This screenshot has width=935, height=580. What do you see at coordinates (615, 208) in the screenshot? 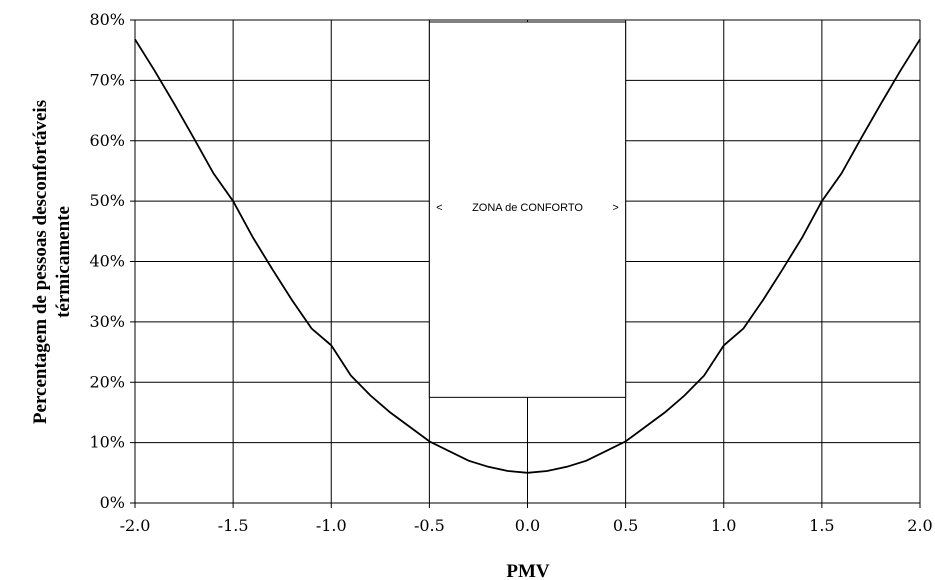
I see `comfort-zone-right-arrow: >` at bounding box center [615, 208].